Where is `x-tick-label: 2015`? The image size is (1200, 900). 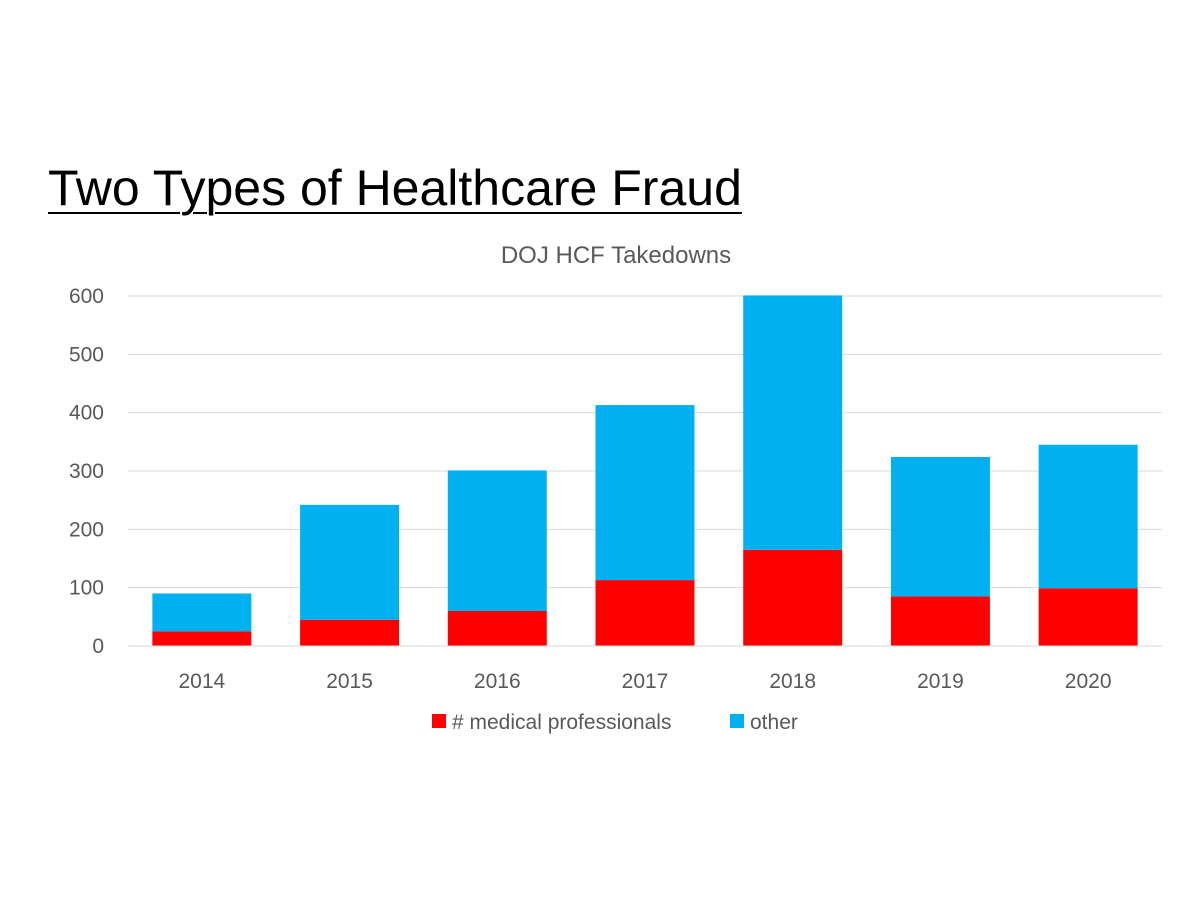 x-tick-label: 2015 is located at coordinates (349, 681).